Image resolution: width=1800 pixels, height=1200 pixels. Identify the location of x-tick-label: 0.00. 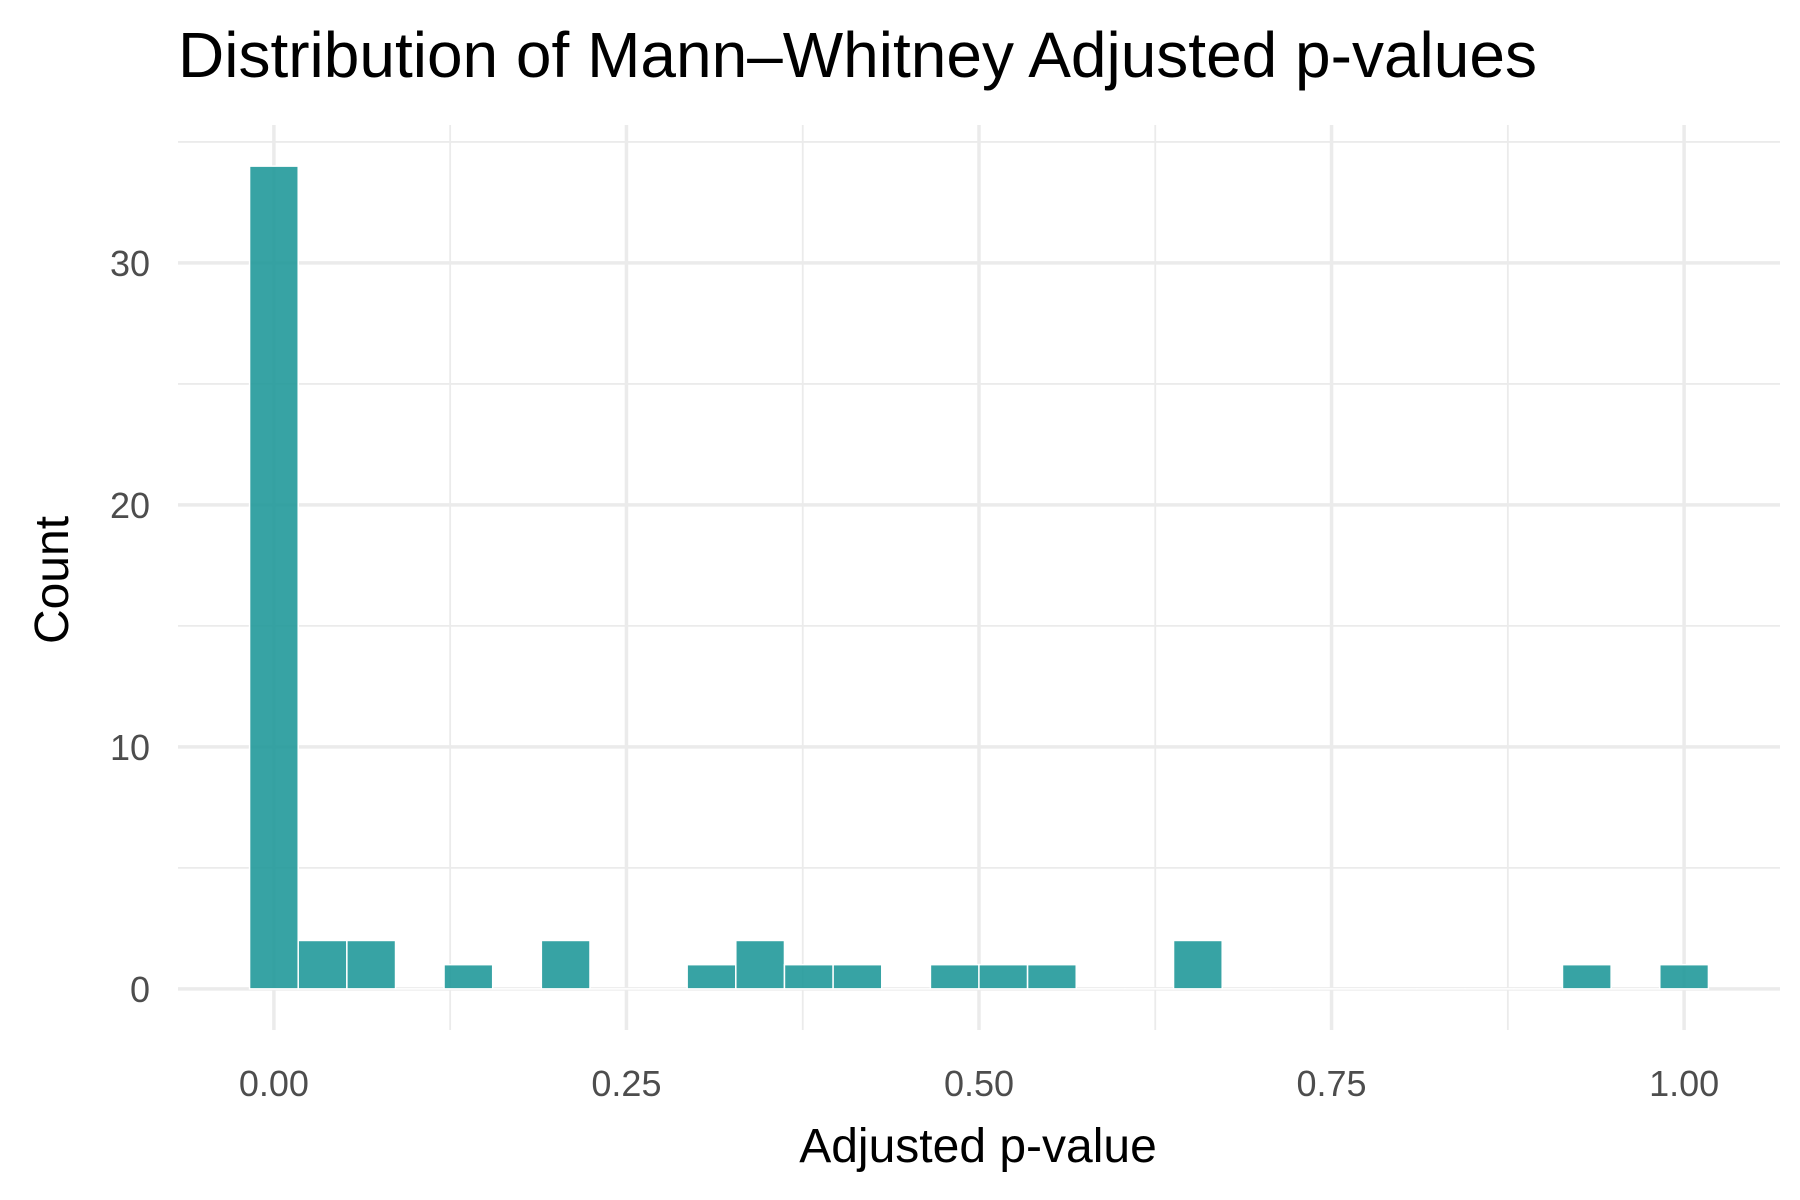
(274, 1083).